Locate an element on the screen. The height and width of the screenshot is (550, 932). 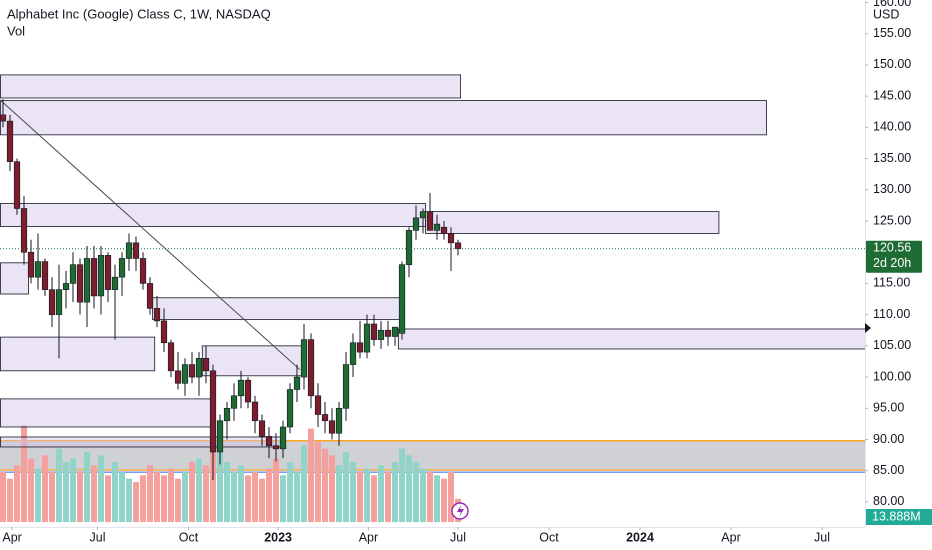
y-tick-label: 100.00 is located at coordinates (892, 376).